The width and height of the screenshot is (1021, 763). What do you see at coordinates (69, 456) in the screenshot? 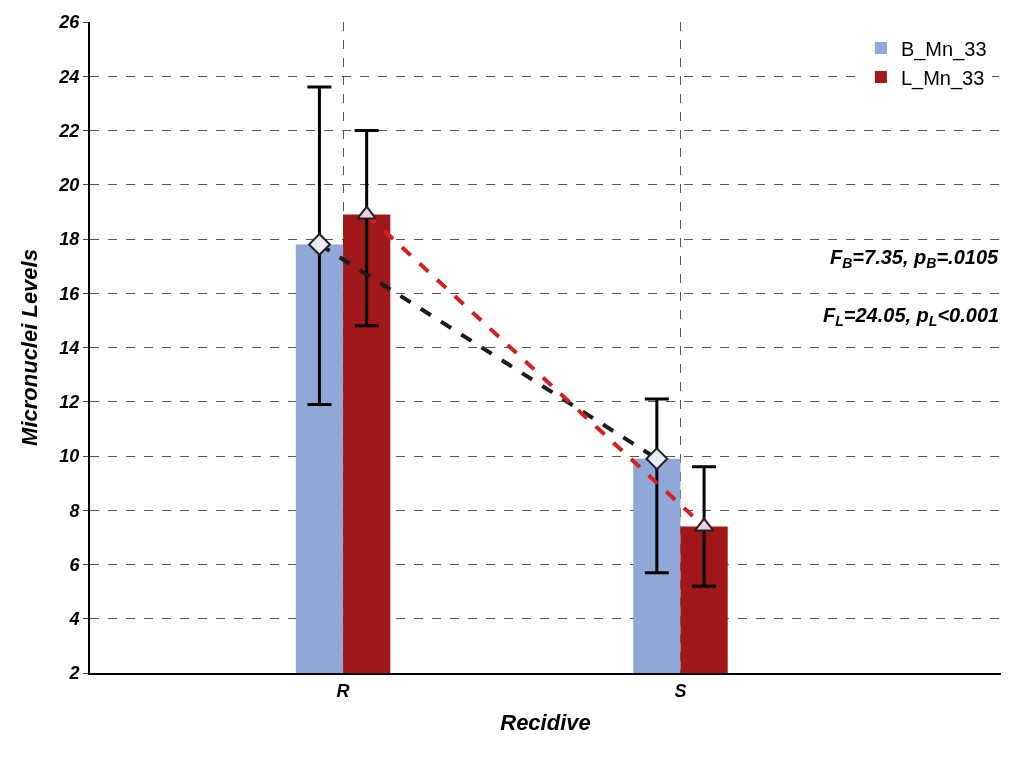
I see `y-tick-label: 10` at bounding box center [69, 456].